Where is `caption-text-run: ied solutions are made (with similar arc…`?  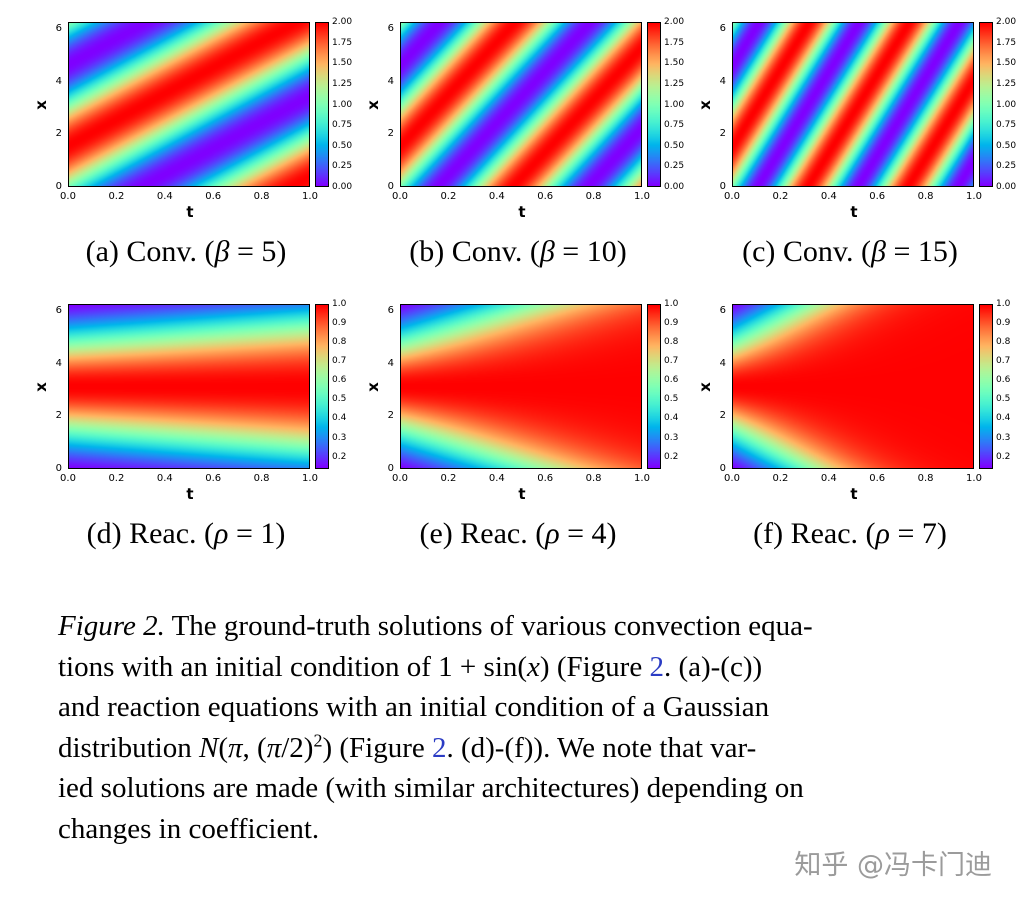
caption-text-run: ied solutions are made (with similar arc… is located at coordinates (431, 788).